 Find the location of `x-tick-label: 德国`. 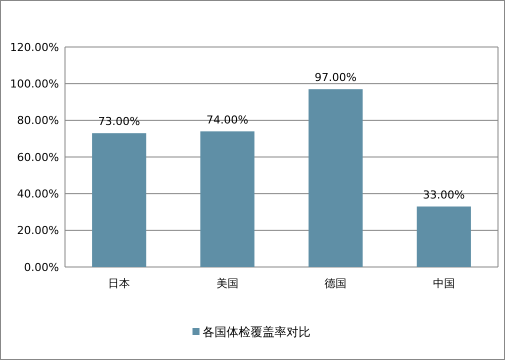

x-tick-label: 德国 is located at coordinates (335, 283).